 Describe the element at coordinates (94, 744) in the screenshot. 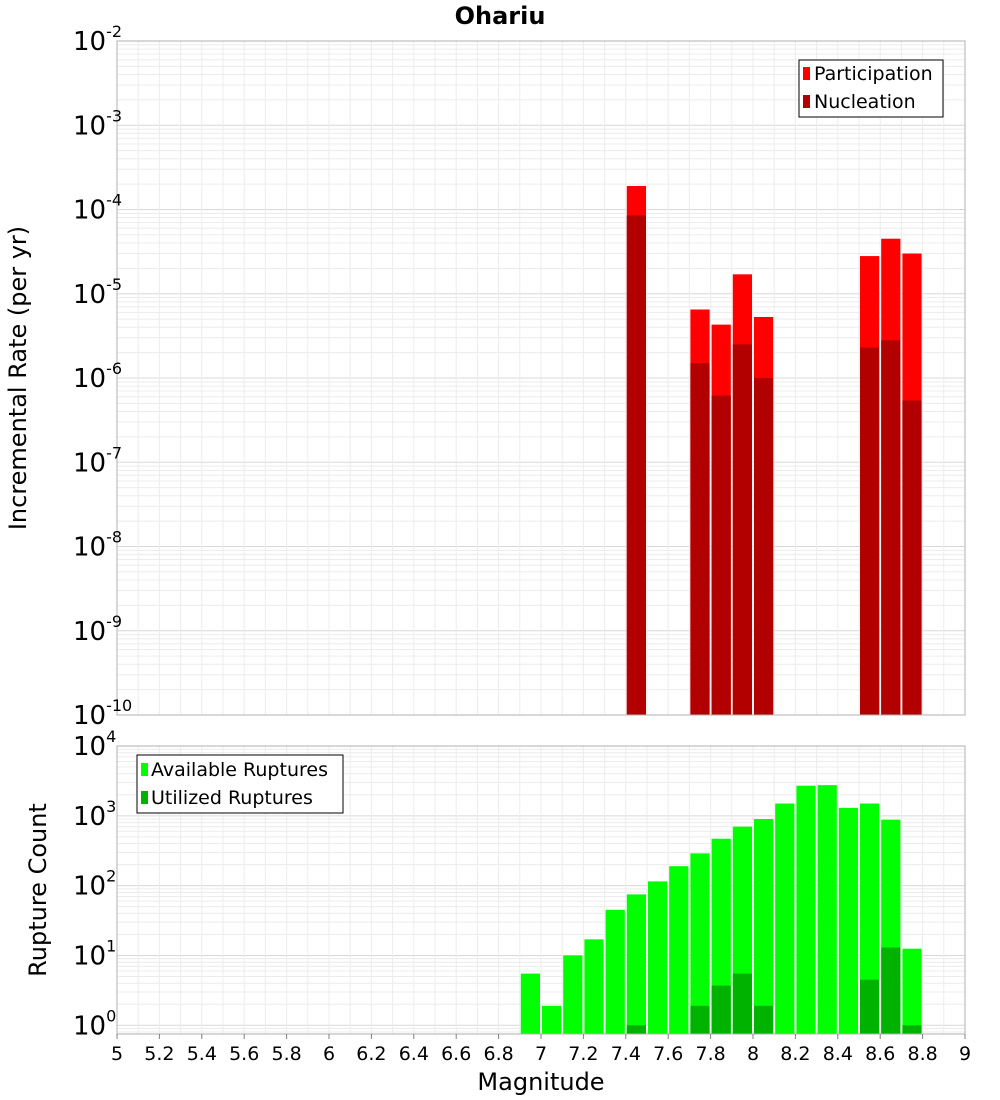

I see `y-tick-label: 10⁴` at that location.